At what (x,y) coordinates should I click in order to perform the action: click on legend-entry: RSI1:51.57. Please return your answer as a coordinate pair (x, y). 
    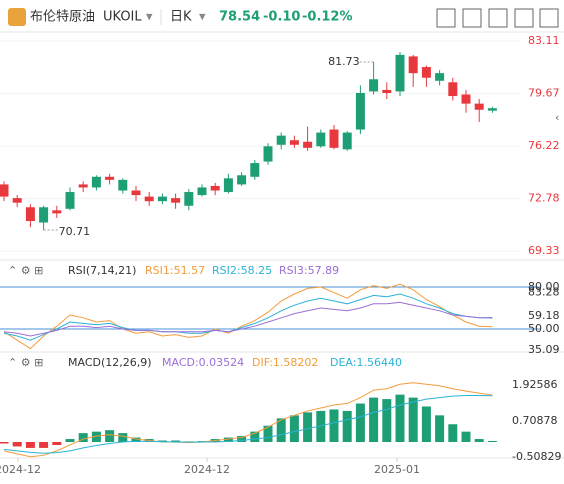
    Looking at the image, I should click on (175, 270).